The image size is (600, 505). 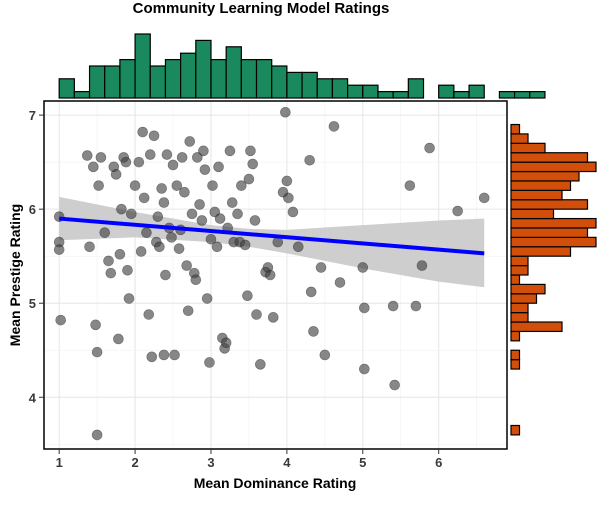 I want to click on x-tick-label: 4, so click(x=287, y=462).